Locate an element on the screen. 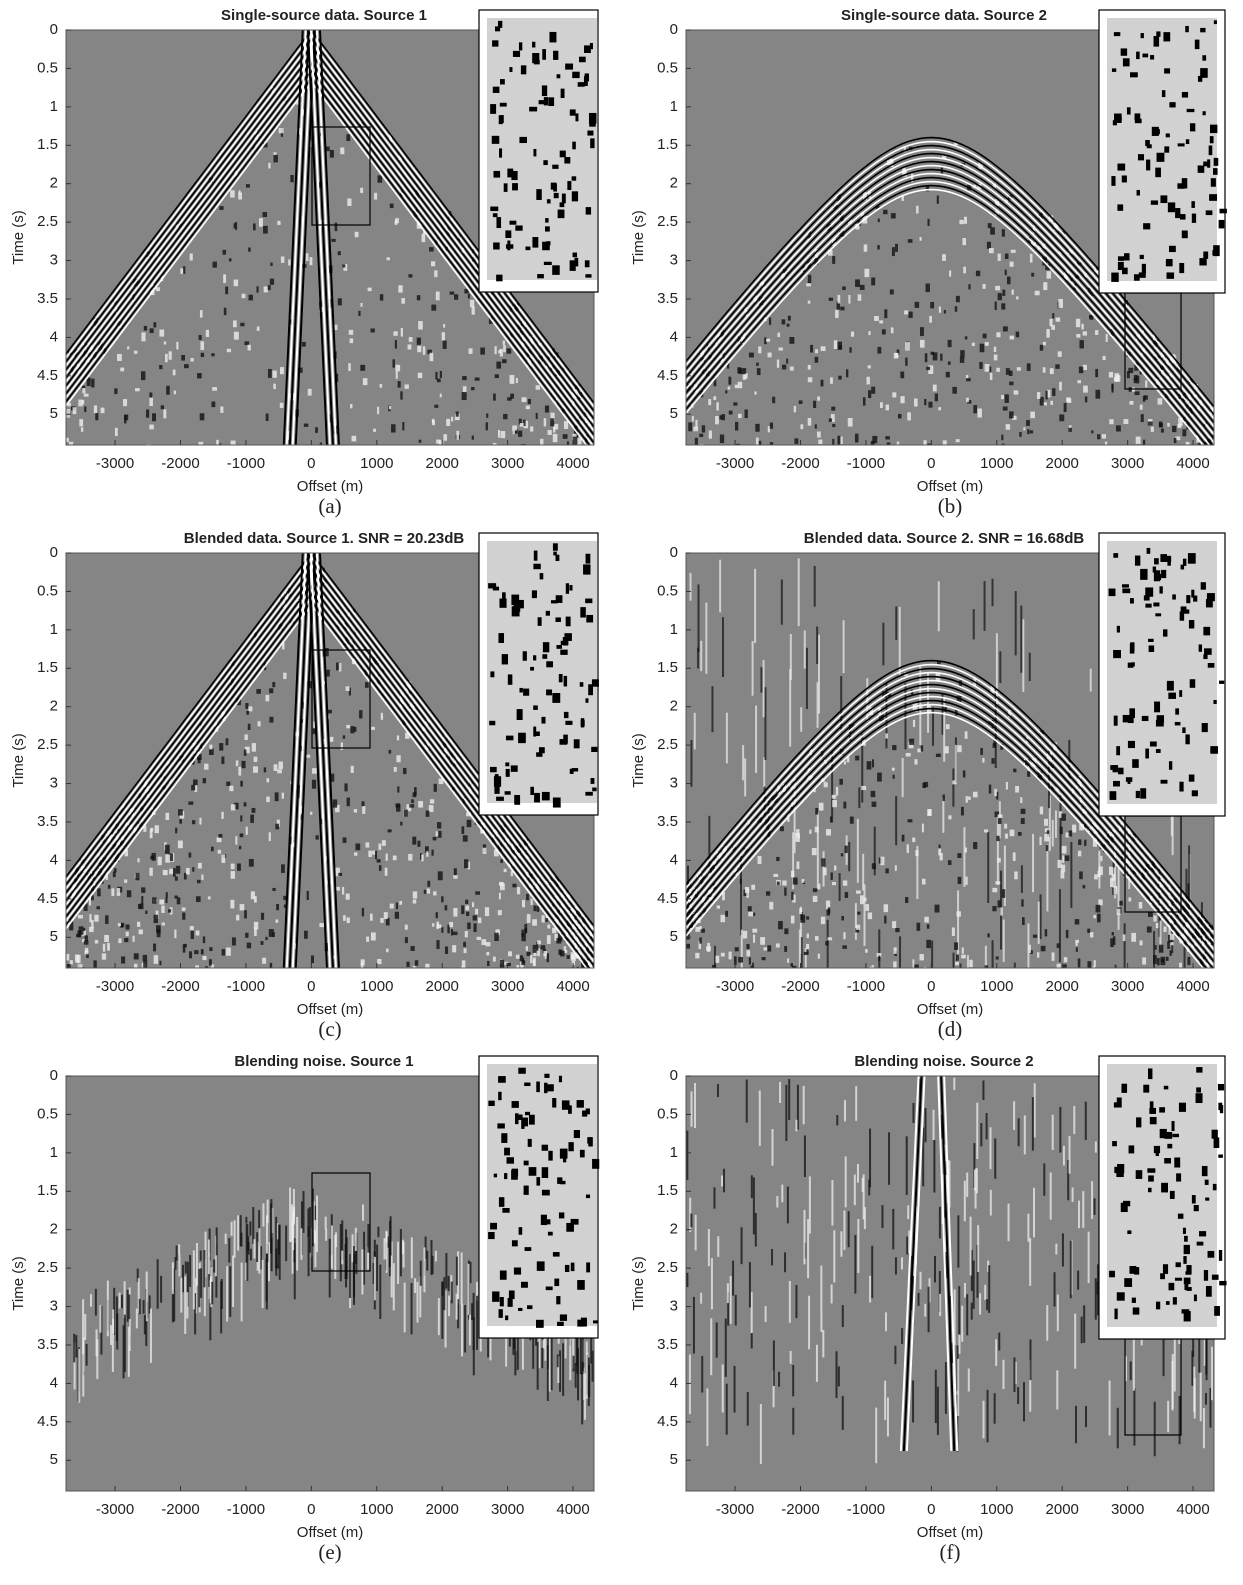 This screenshot has height=1585, width=1243. wavefront is located at coordinates (330, 767).